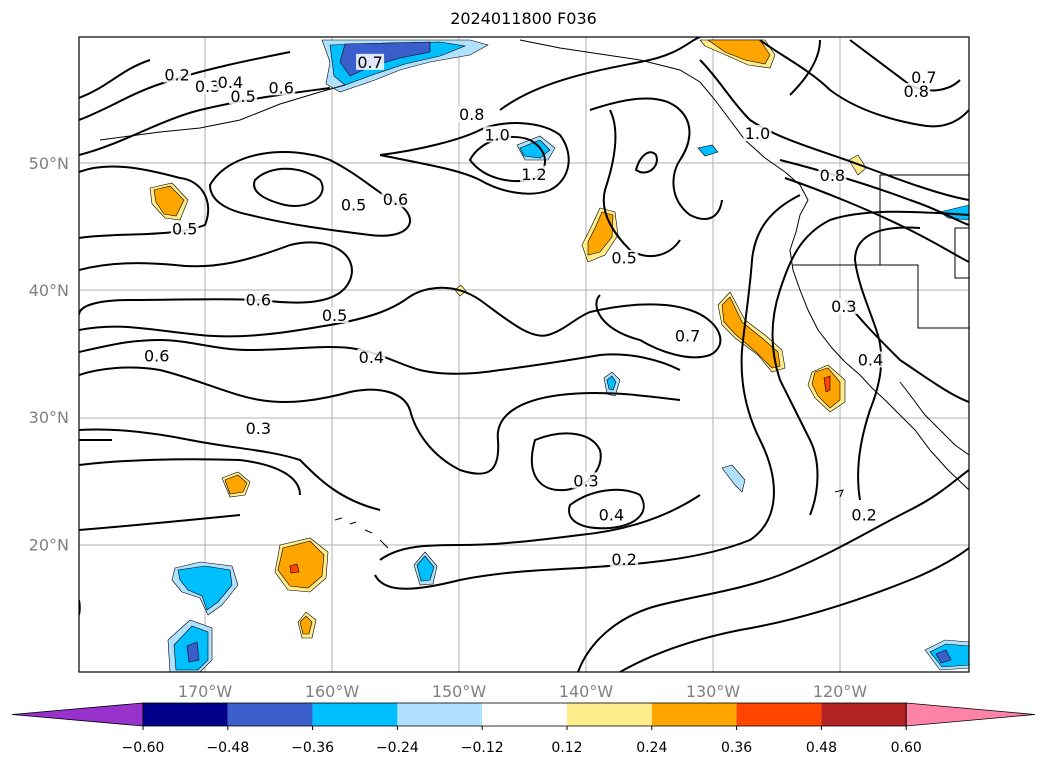 This screenshot has width=1047, height=765. I want to click on guadalupe-island, so click(839, 493).